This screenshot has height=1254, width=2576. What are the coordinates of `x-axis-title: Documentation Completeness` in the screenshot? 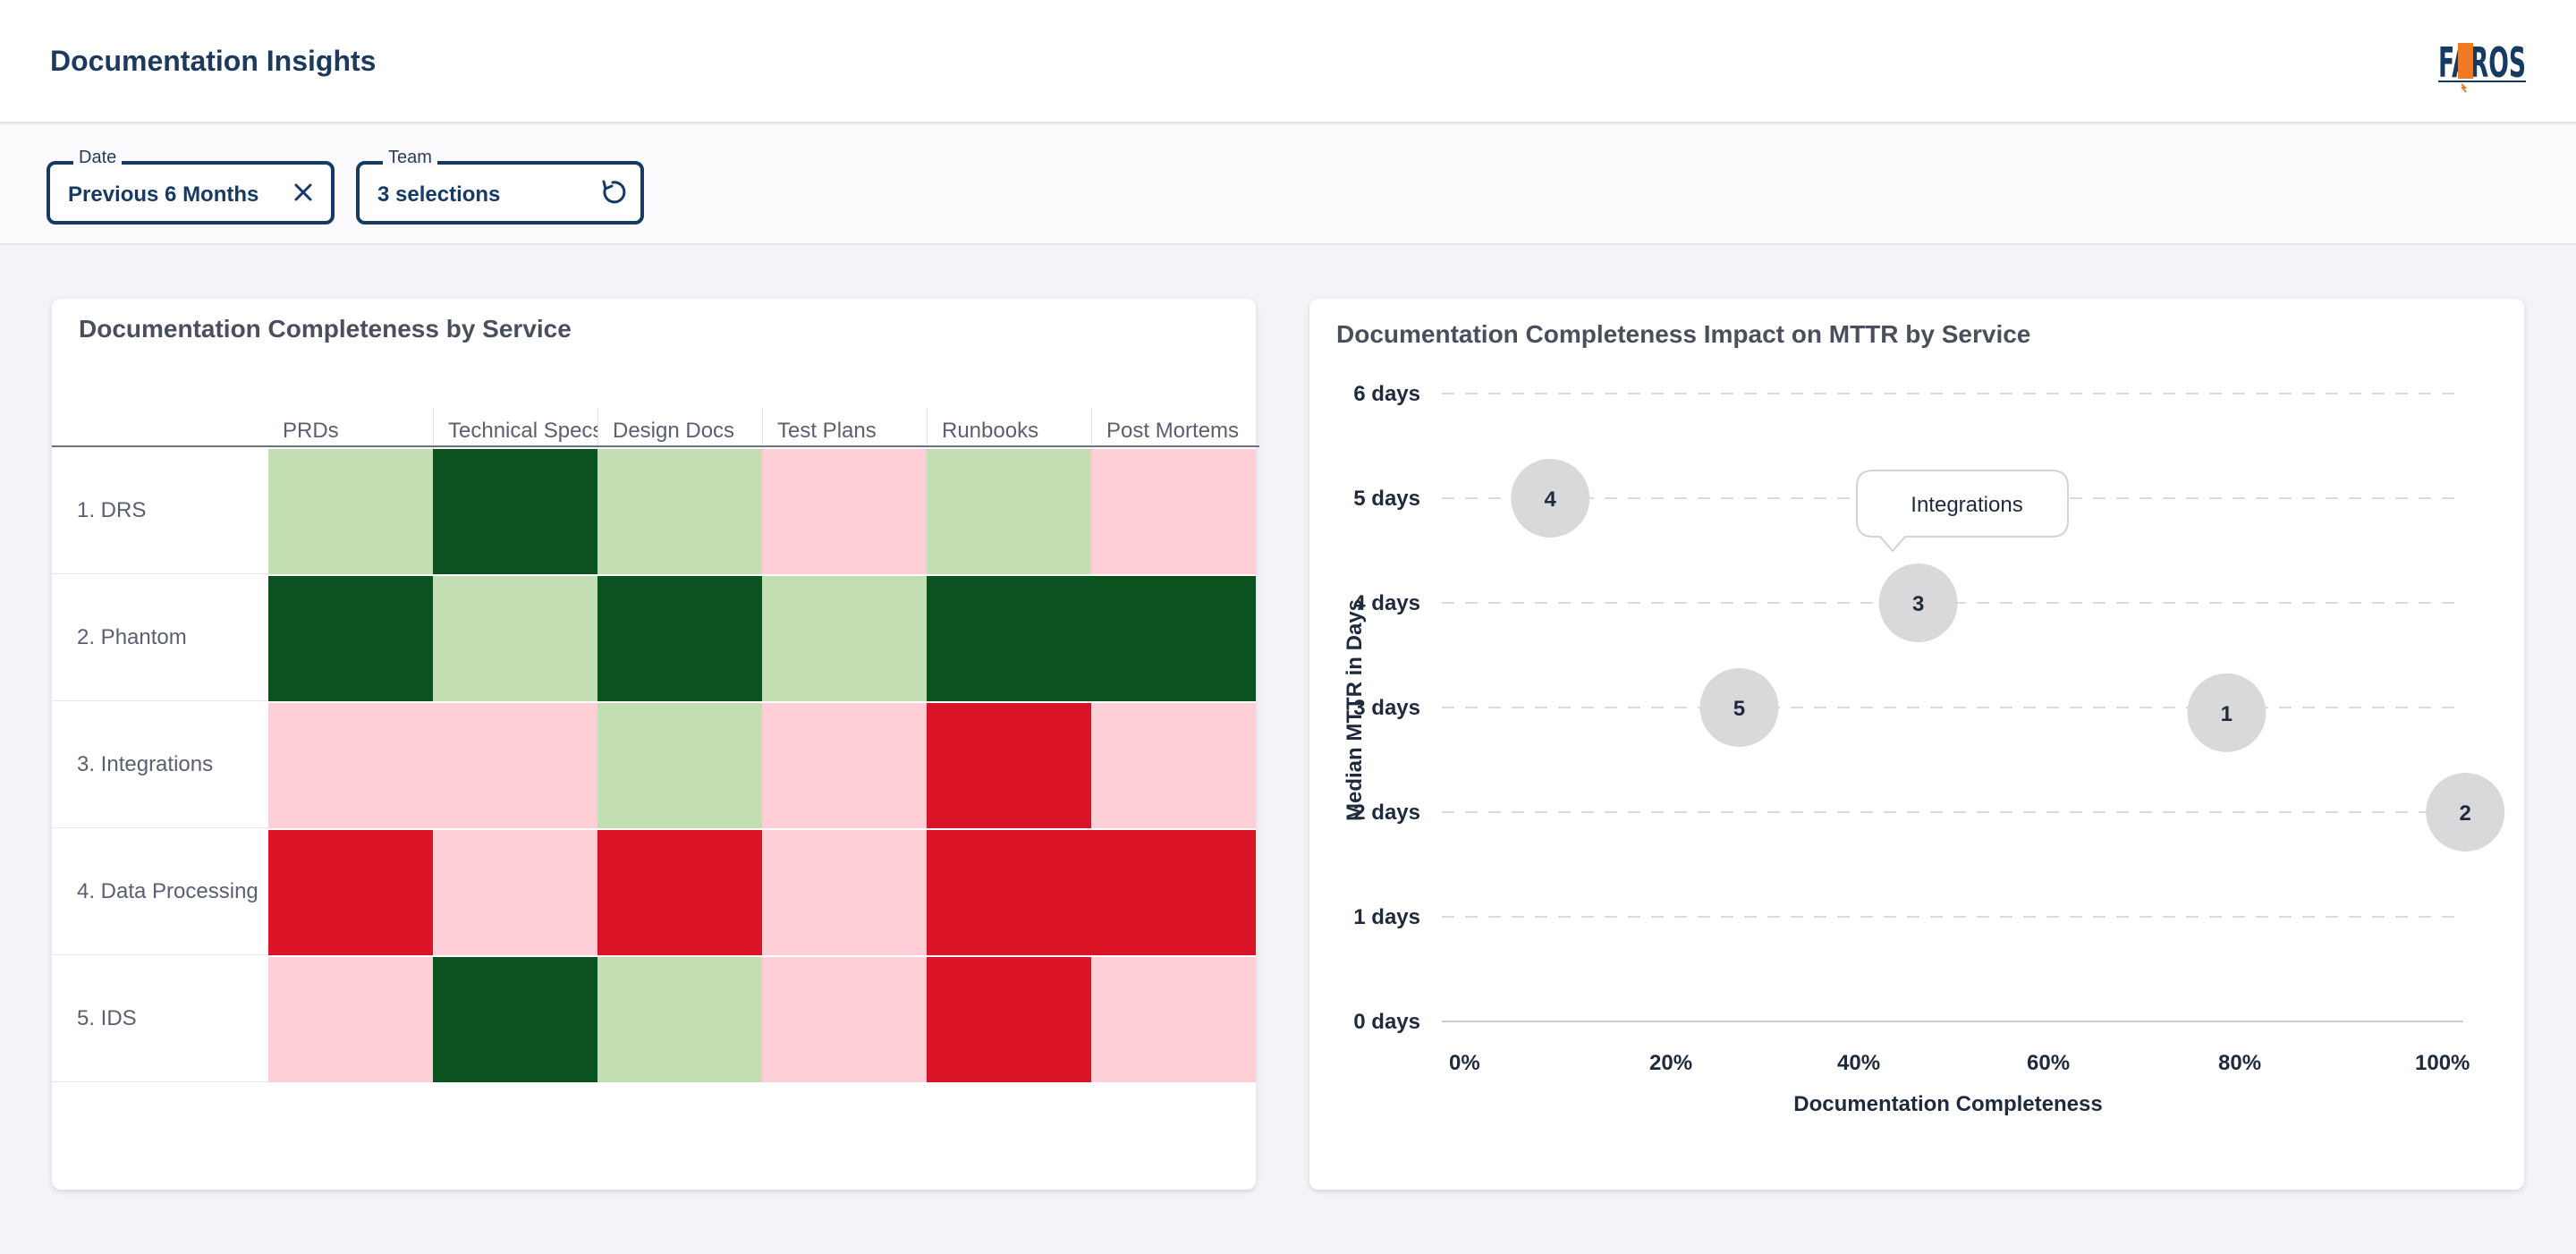 It's located at (1947, 1104).